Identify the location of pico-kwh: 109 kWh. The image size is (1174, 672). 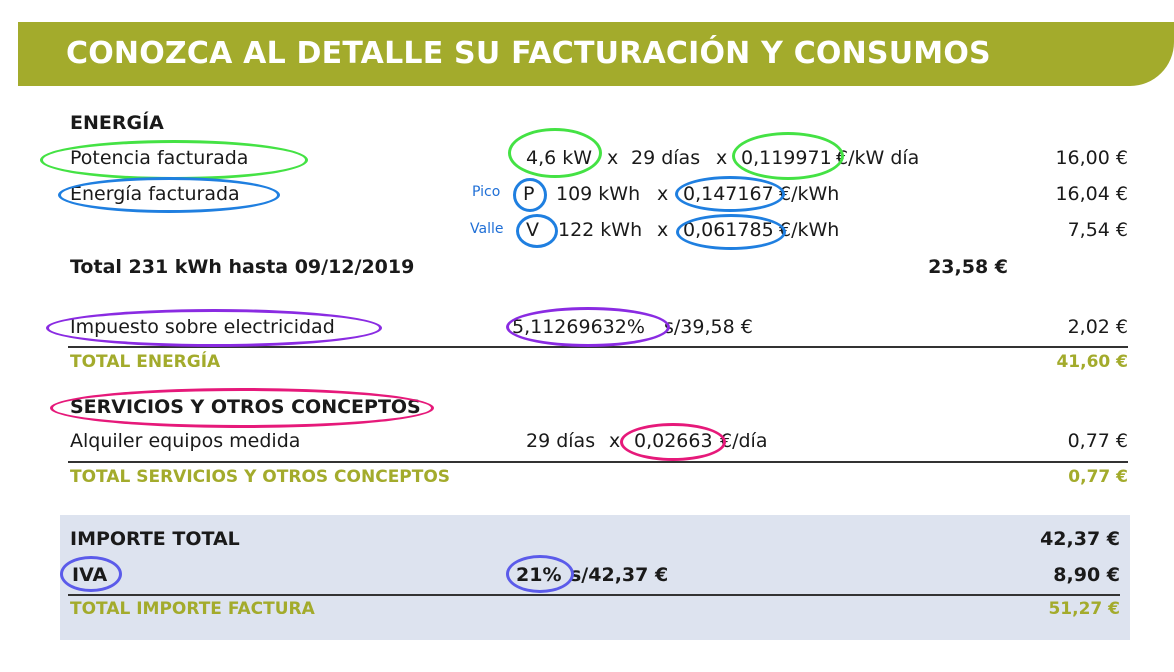
(598, 194).